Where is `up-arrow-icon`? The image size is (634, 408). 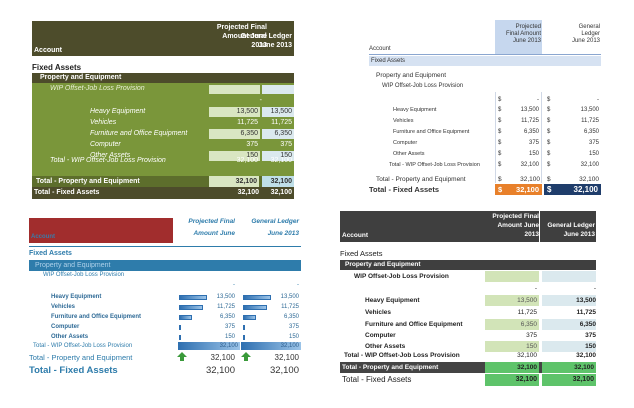
up-arrow-icon is located at coordinates (182, 356).